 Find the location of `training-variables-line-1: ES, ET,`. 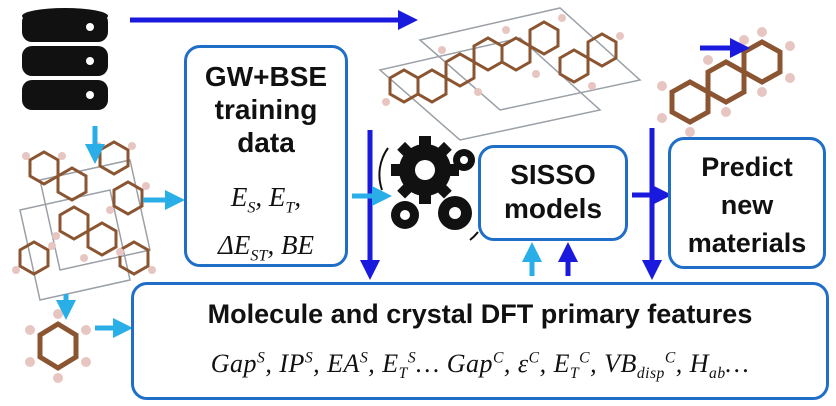

training-variables-line-1: ES, ET, is located at coordinates (266, 199).